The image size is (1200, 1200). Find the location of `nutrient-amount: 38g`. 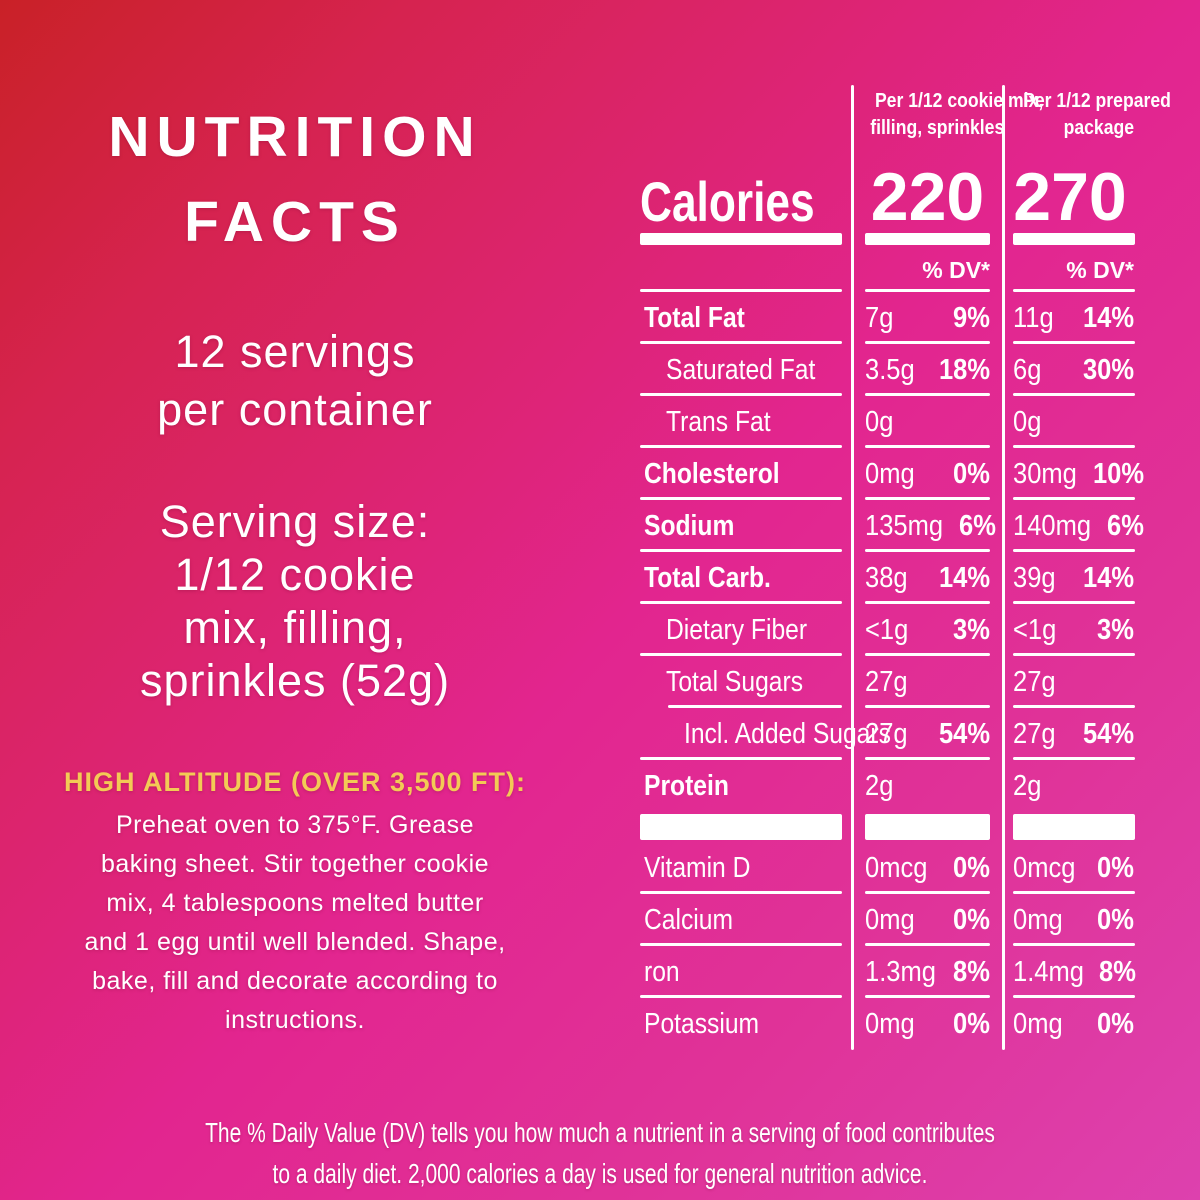

nutrient-amount: 38g is located at coordinates (886, 577).